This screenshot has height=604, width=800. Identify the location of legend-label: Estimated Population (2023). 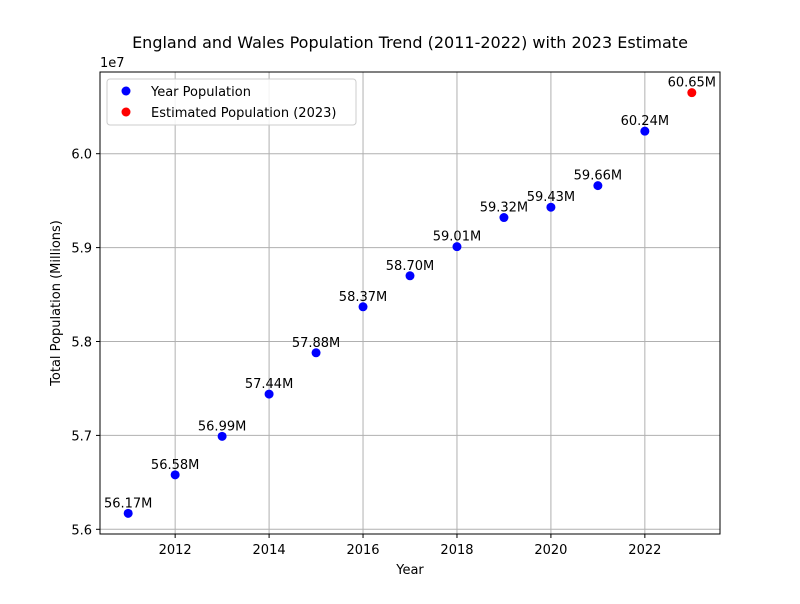
(243, 113).